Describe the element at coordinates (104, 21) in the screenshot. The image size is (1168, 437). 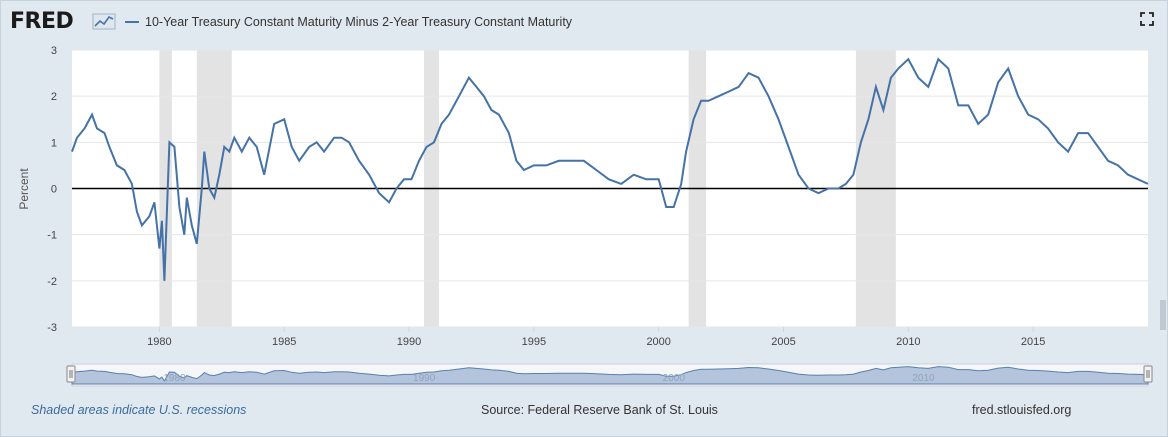
I see `fred-chart-icon` at that location.